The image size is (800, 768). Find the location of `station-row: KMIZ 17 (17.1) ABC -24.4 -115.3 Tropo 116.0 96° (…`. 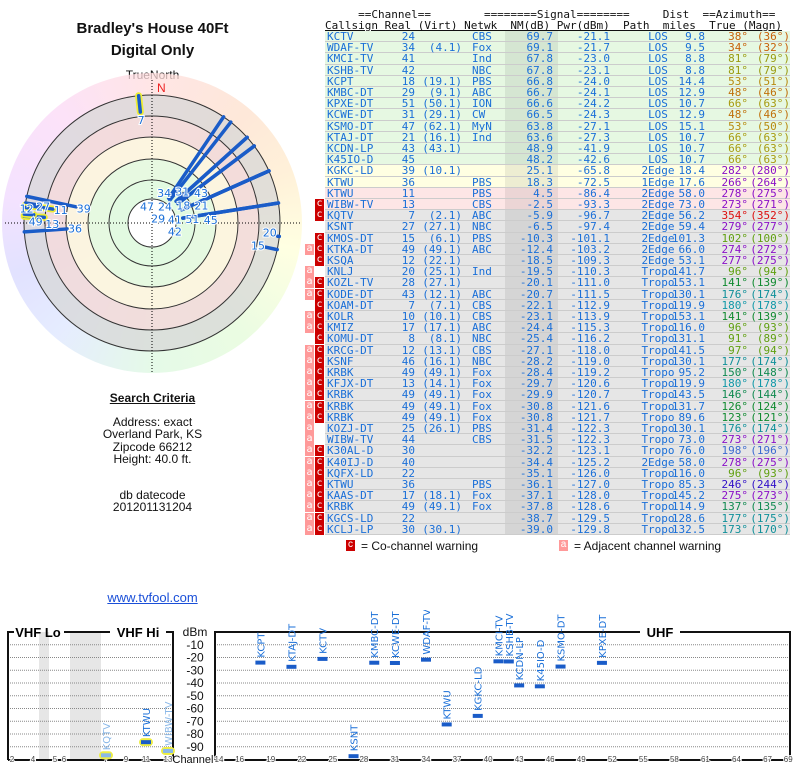

station-row: KMIZ 17 (17.1) ABC -24.4 -115.3 Tropo 116.0 96° (… is located at coordinates (557, 327).